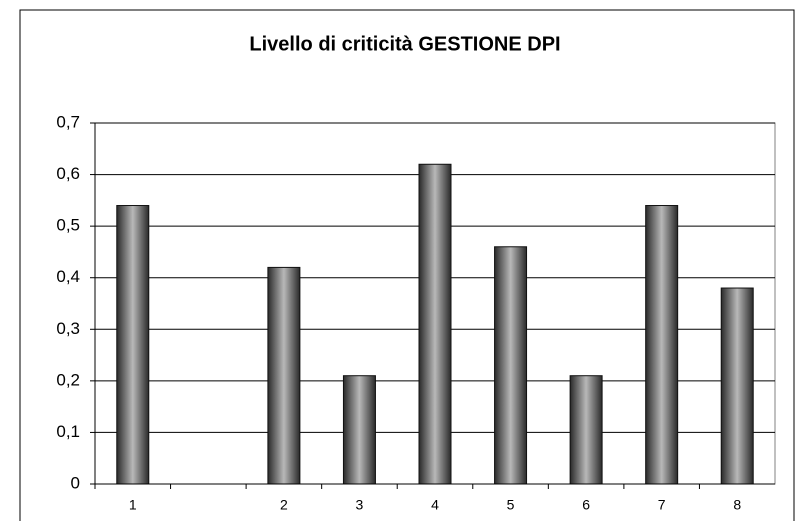 The width and height of the screenshot is (796, 521). Describe the element at coordinates (75, 482) in the screenshot. I see `y-tick-label: 0` at that location.